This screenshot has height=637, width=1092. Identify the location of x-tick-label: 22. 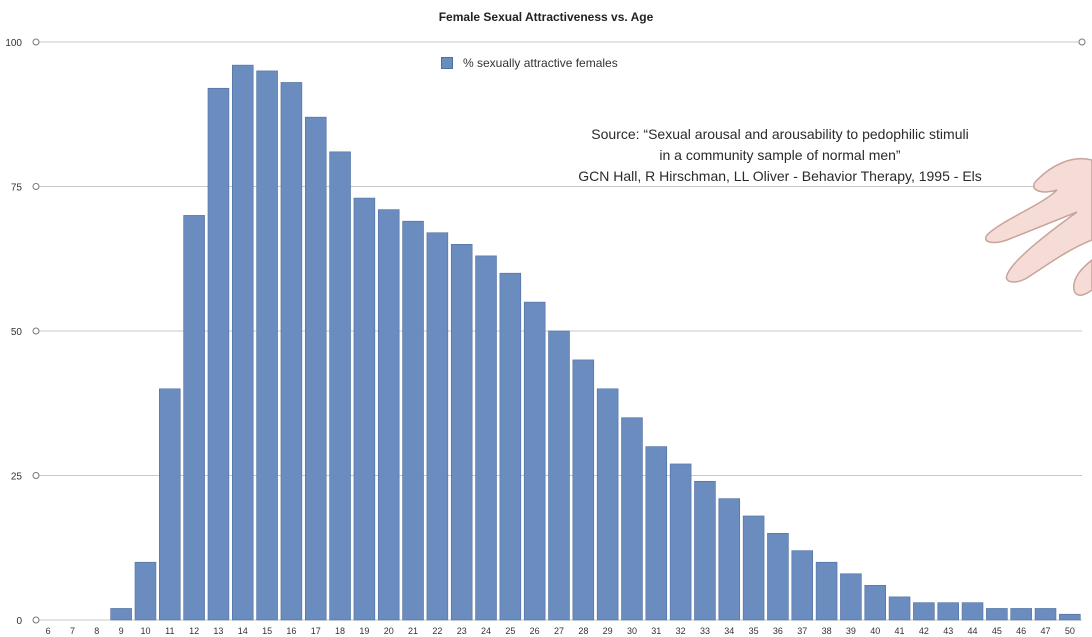
(437, 631).